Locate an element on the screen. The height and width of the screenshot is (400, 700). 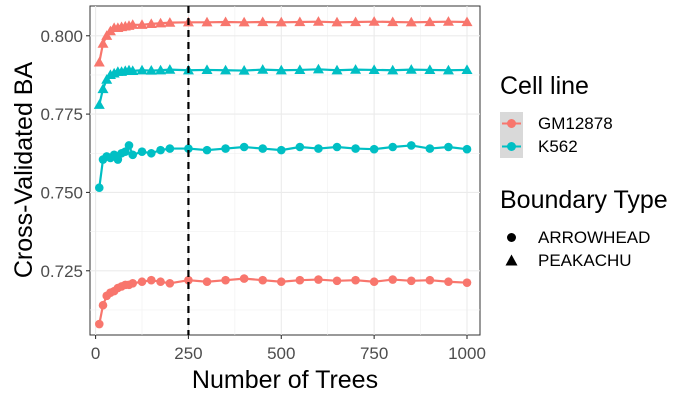
legend-label-k562: K562 is located at coordinates (558, 146).